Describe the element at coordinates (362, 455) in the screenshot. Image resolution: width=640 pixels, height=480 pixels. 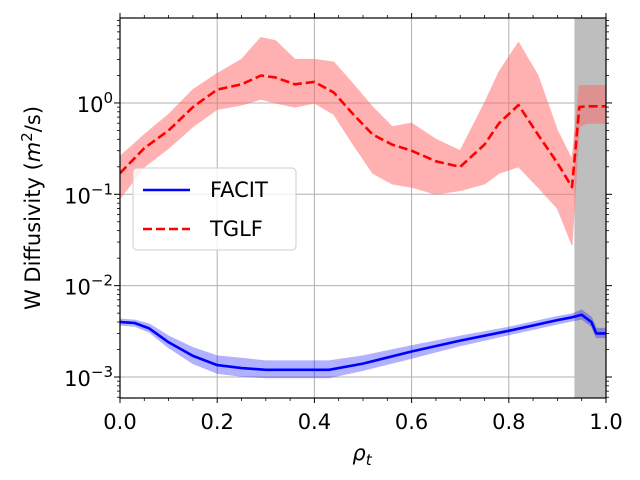
I see `x-axis-label: ρt` at that location.